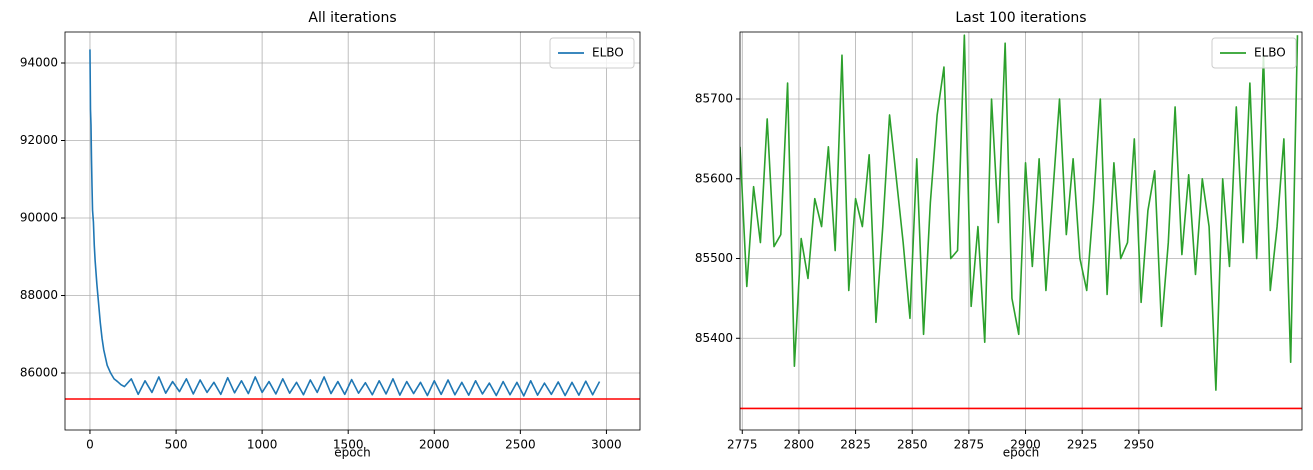  I want to click on x-tick-label: 2950, so click(1139, 445).